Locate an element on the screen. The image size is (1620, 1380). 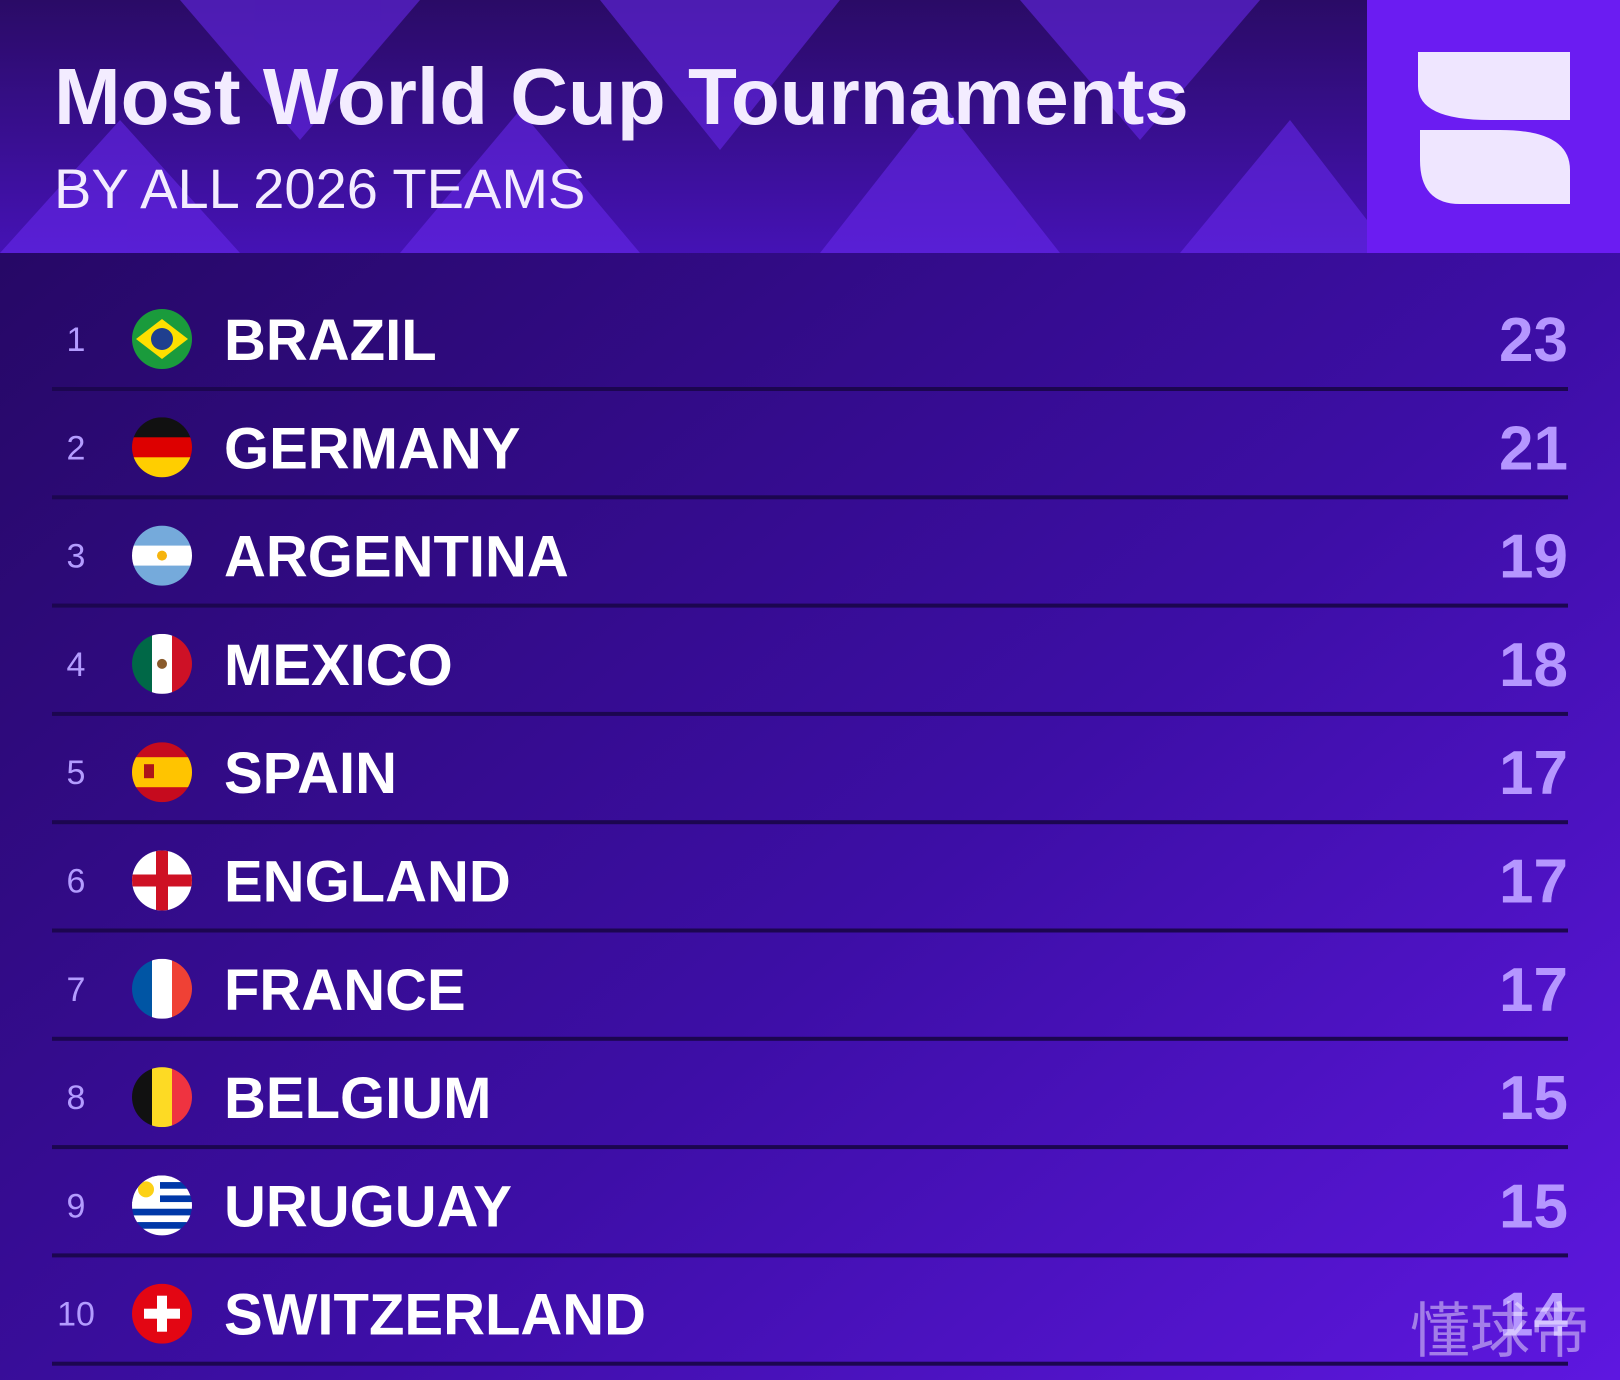
rank: 10 is located at coordinates (76, 1315).